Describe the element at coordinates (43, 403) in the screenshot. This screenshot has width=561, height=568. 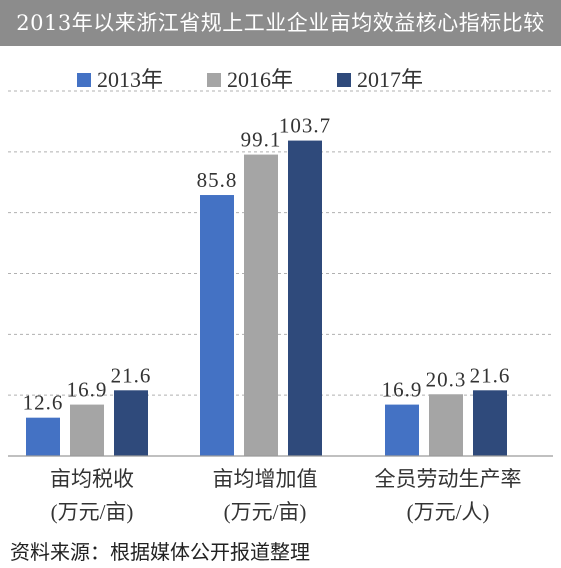
I see `value-label-0-0: 12.6` at that location.